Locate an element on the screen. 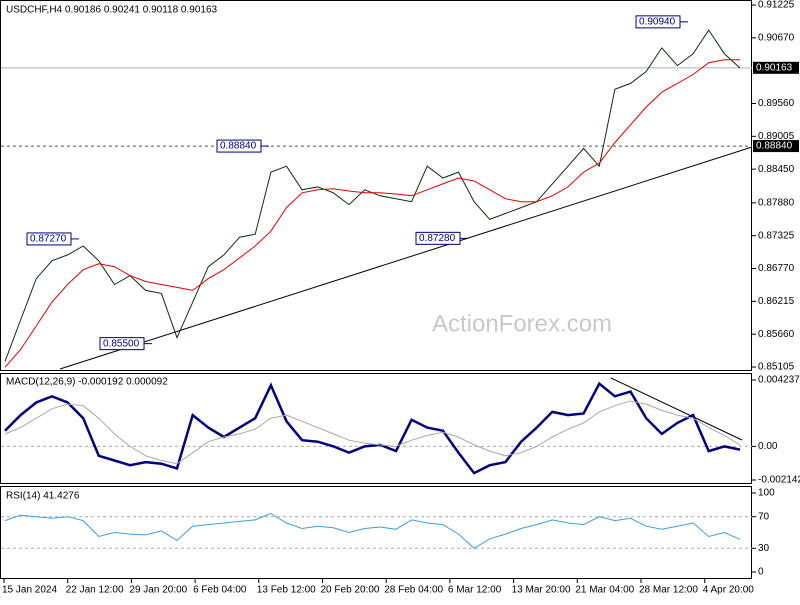 The height and width of the screenshot is (605, 800). annotation-label: 0.88840 is located at coordinates (238, 146).